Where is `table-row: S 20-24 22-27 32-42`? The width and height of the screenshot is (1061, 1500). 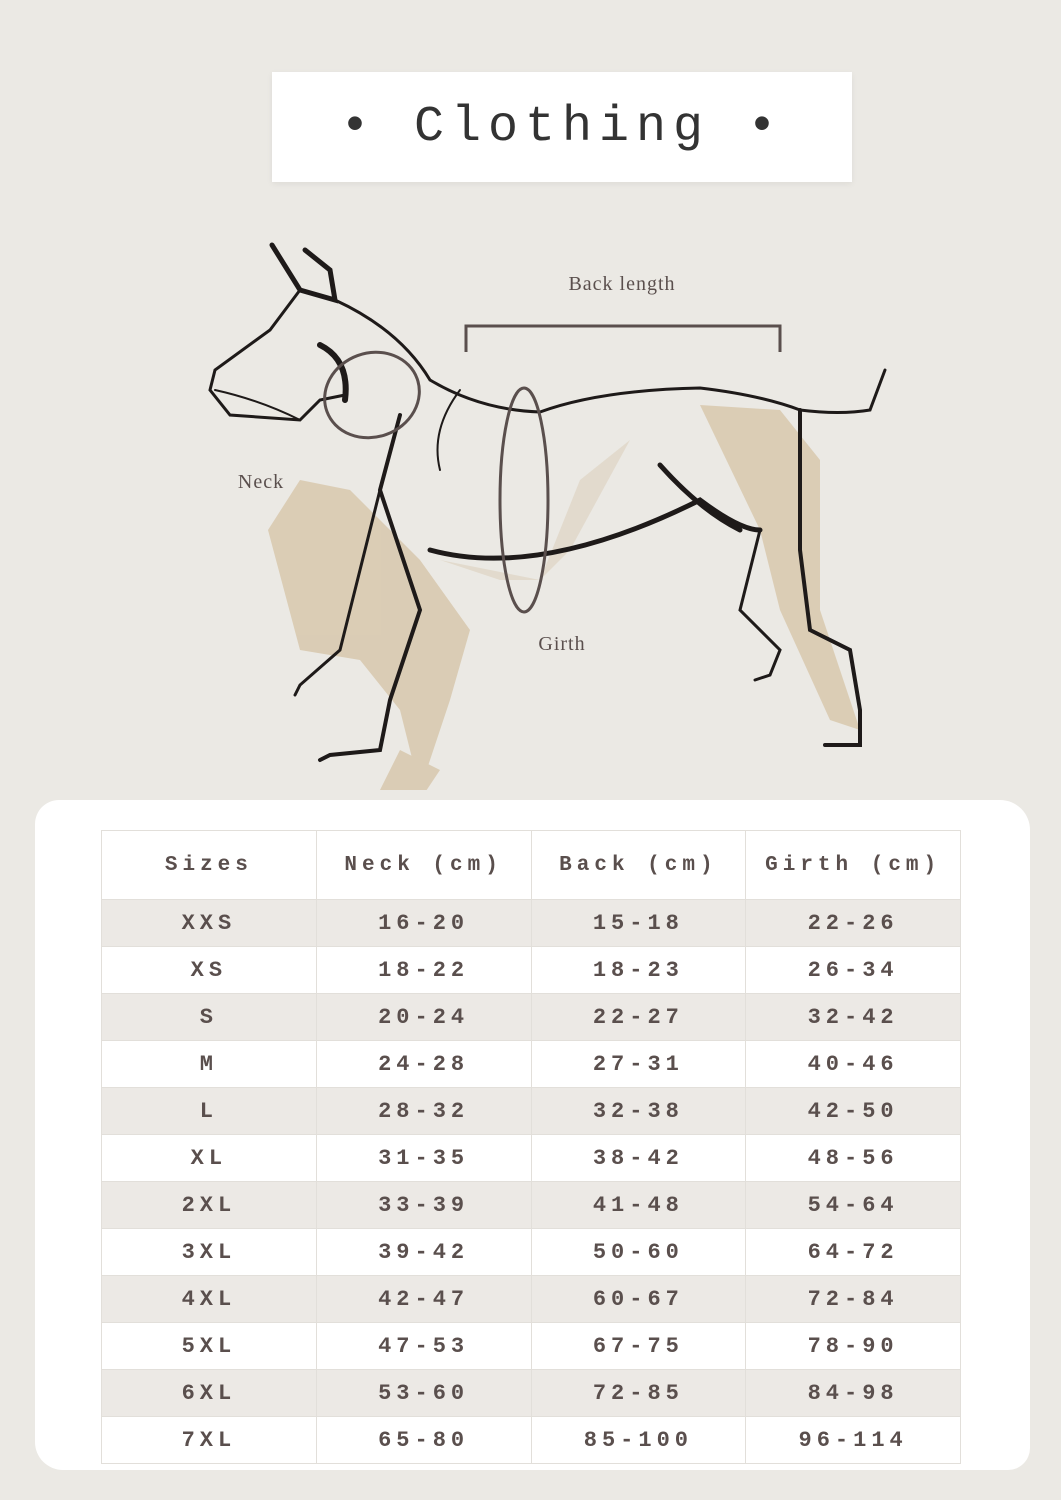
table-row: S 20-24 22-27 32-42 is located at coordinates (531, 1017).